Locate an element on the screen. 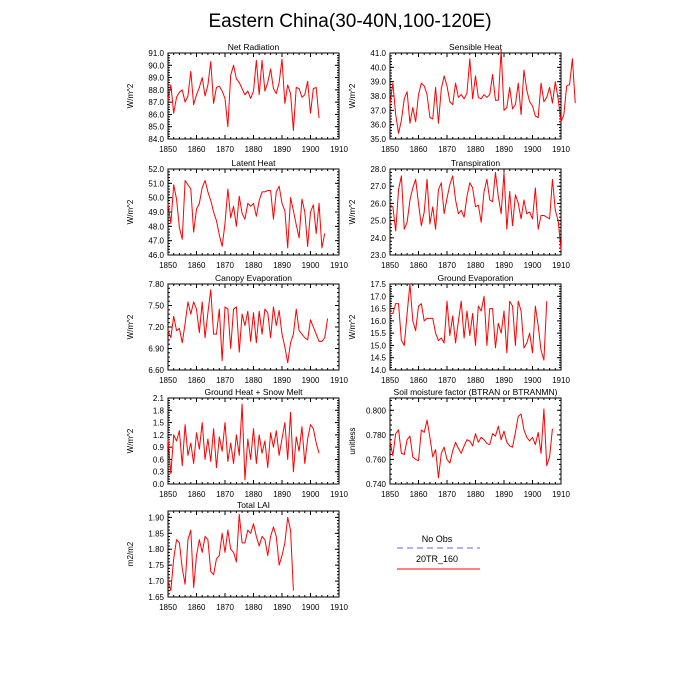 This screenshot has width=700, height=700. y-tick-label: 48.0 is located at coordinates (156, 226).